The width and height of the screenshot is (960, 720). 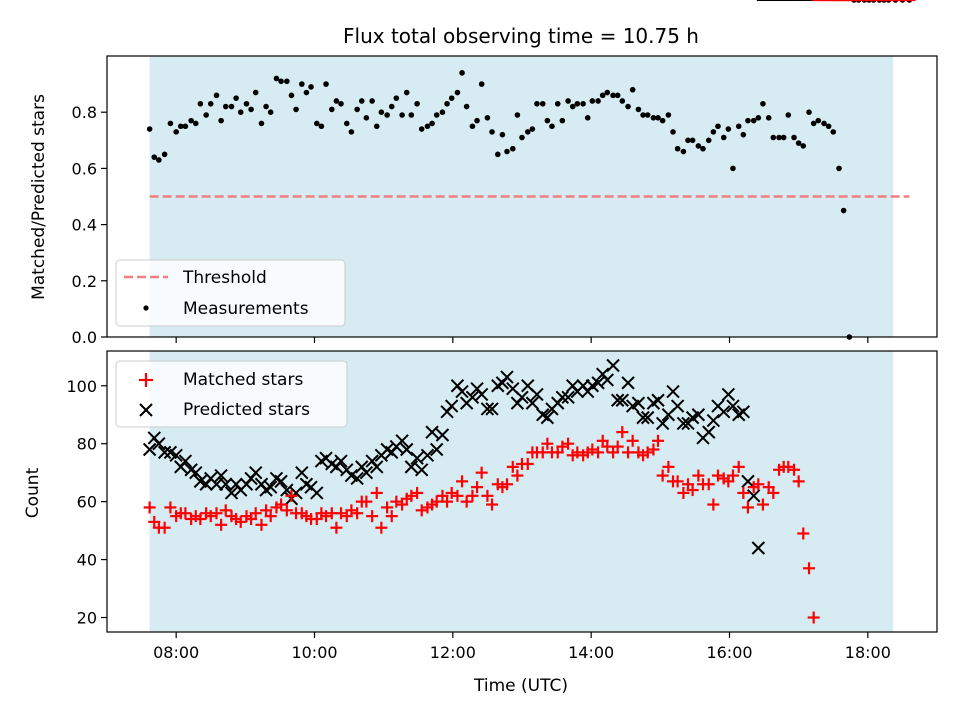 What do you see at coordinates (729, 652) in the screenshot?
I see `x-tick-label: 16:00` at bounding box center [729, 652].